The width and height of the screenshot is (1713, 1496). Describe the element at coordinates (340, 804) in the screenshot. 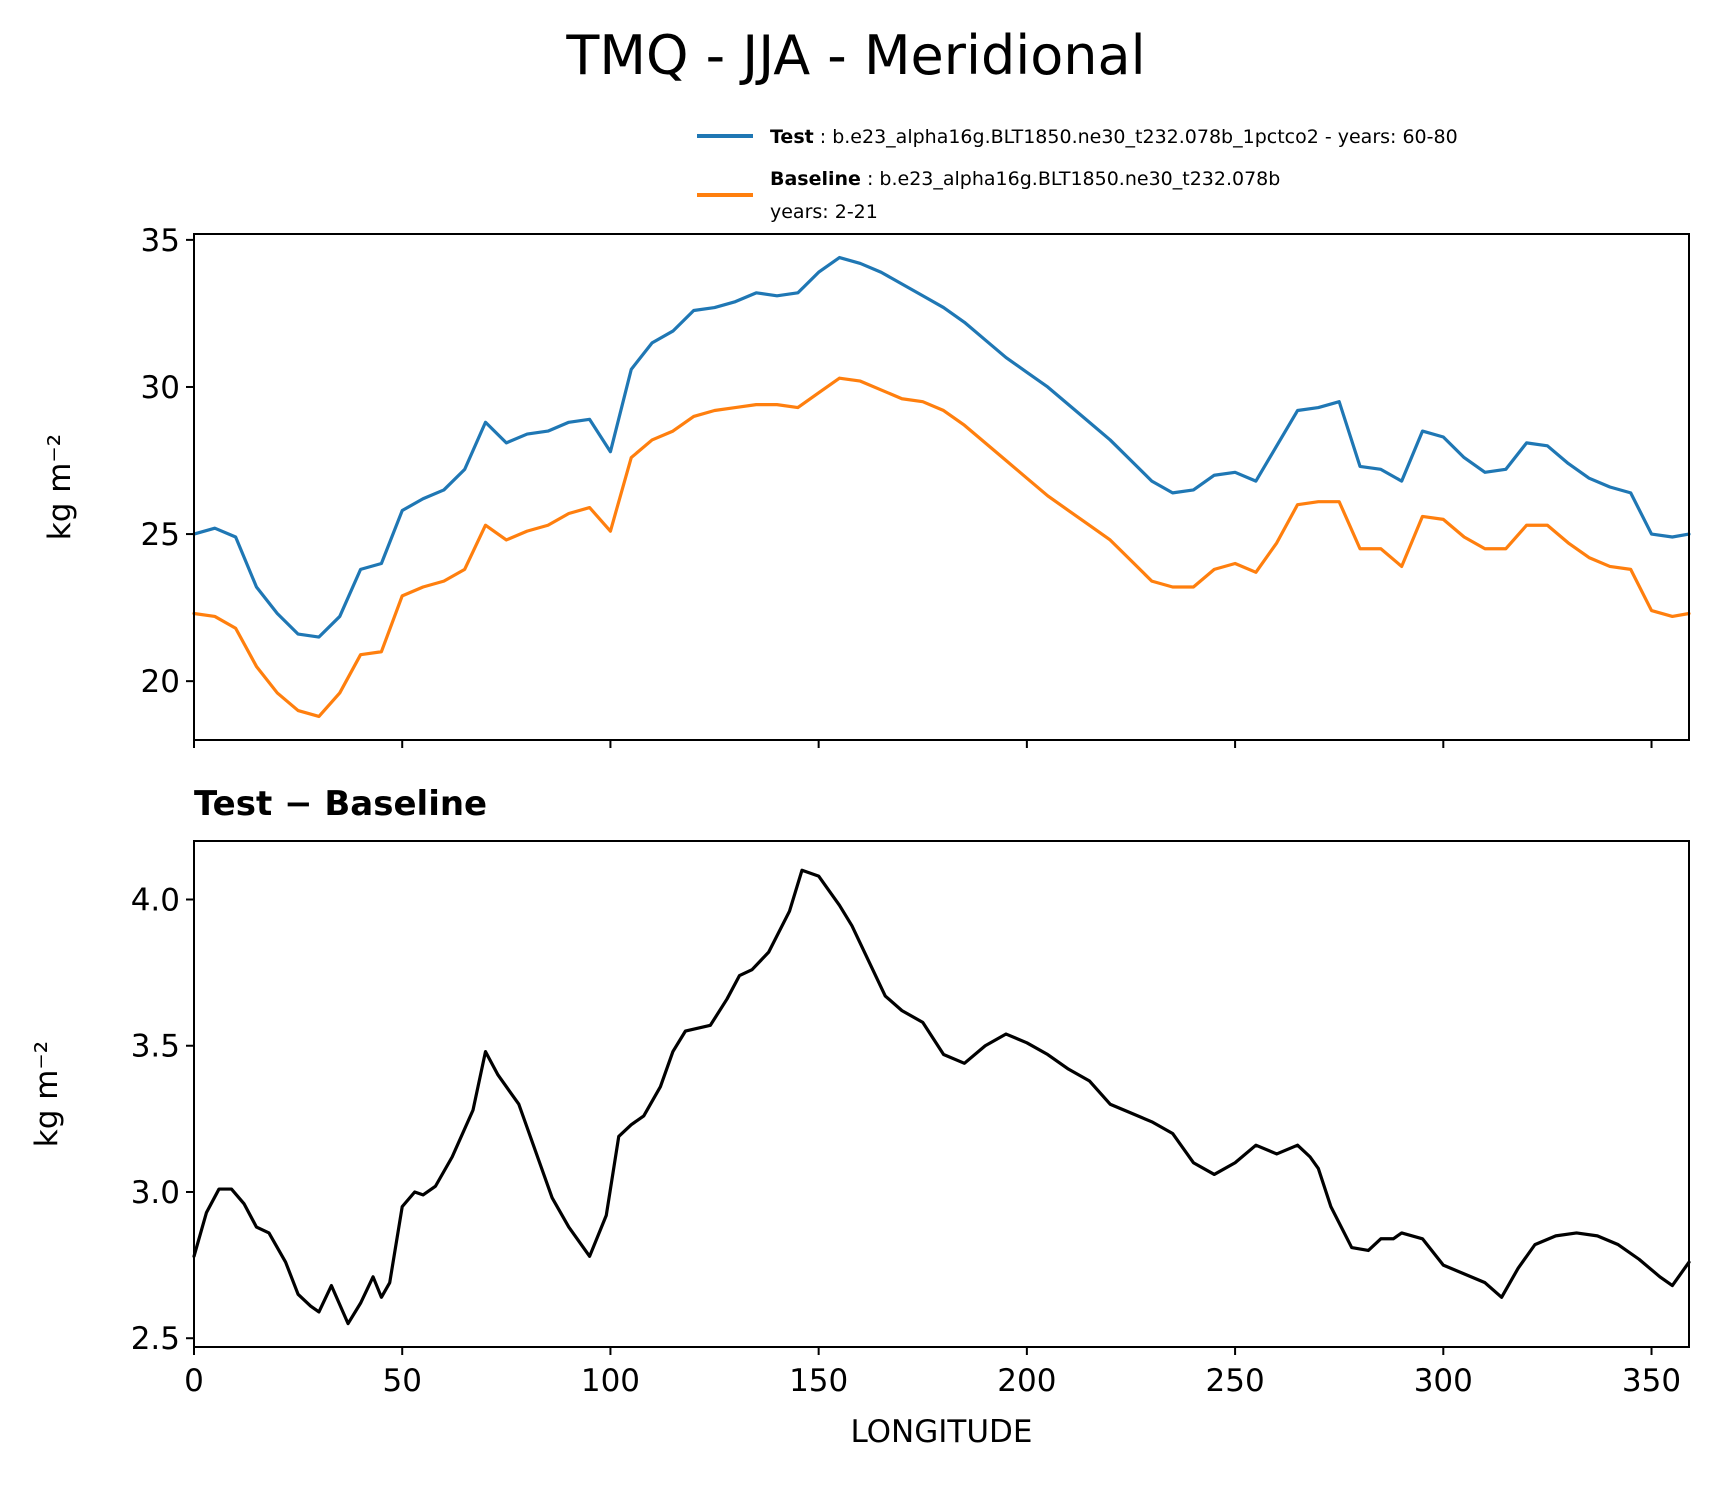

I see `difference-panel-title: Test − Baseline` at that location.